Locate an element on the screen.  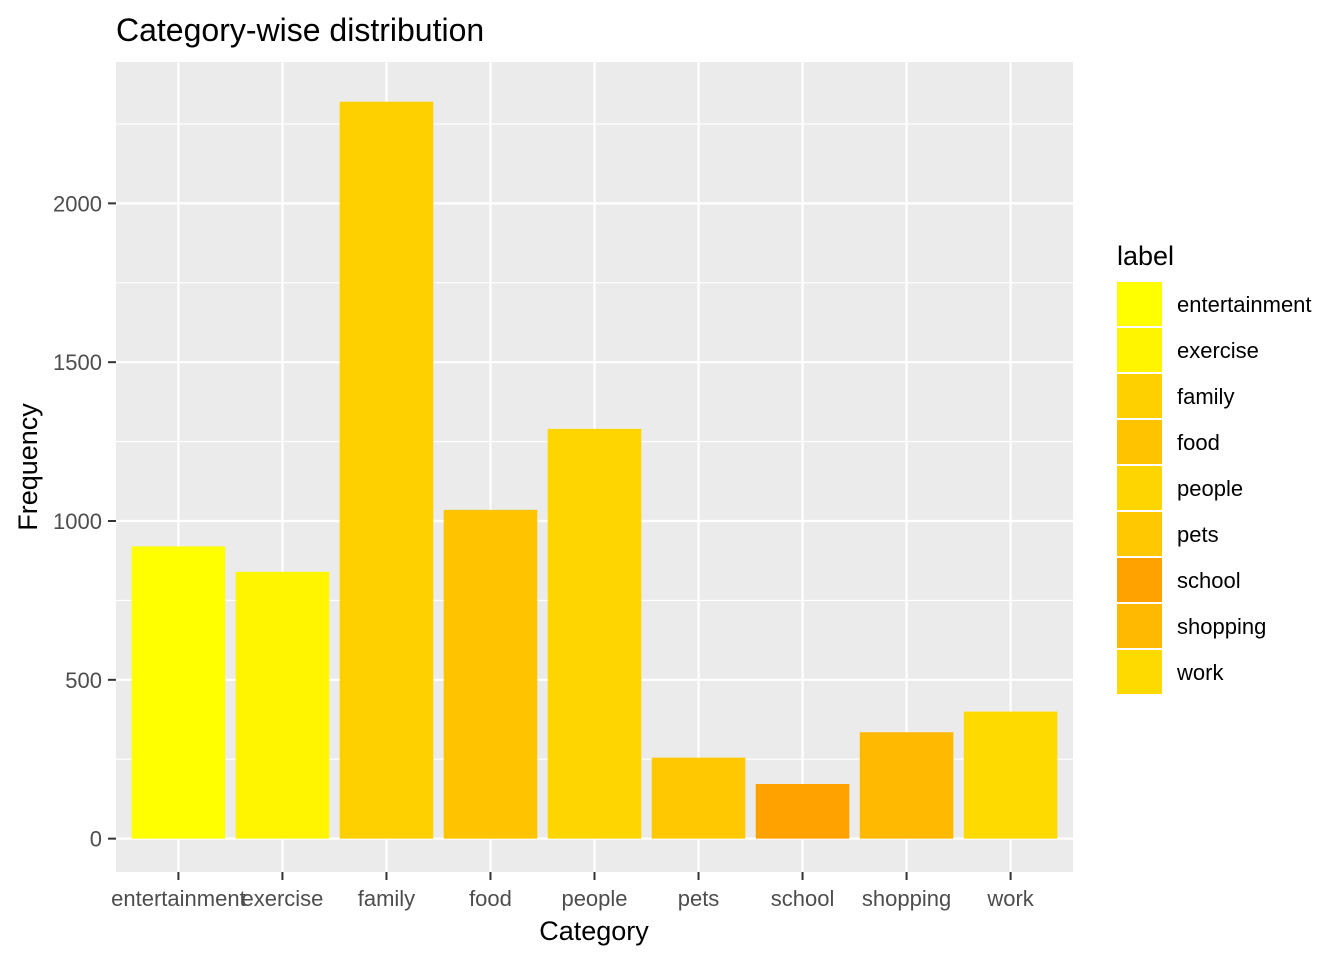
legend-label: work is located at coordinates (1200, 672).